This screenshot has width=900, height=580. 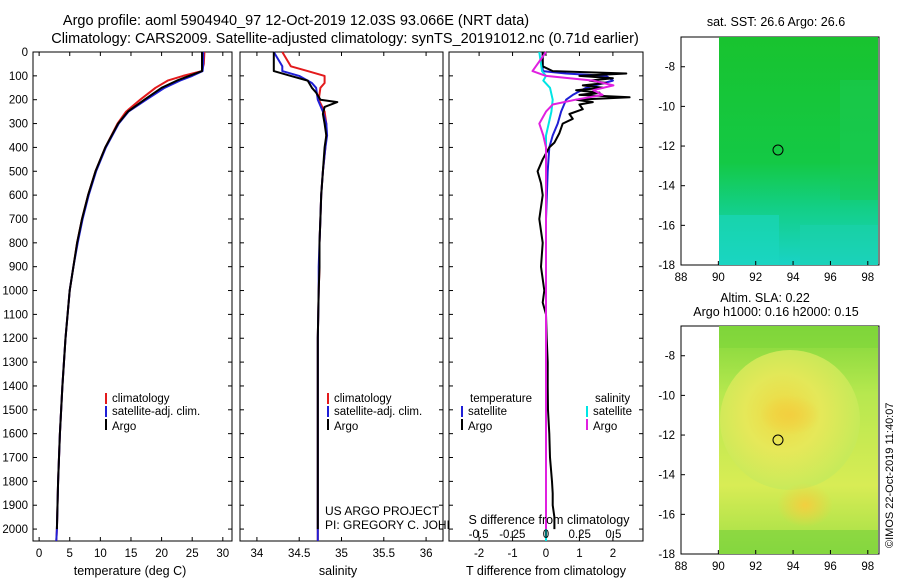 What do you see at coordinates (106, 411) in the screenshot?
I see `legend-mark-satellite` at bounding box center [106, 411].